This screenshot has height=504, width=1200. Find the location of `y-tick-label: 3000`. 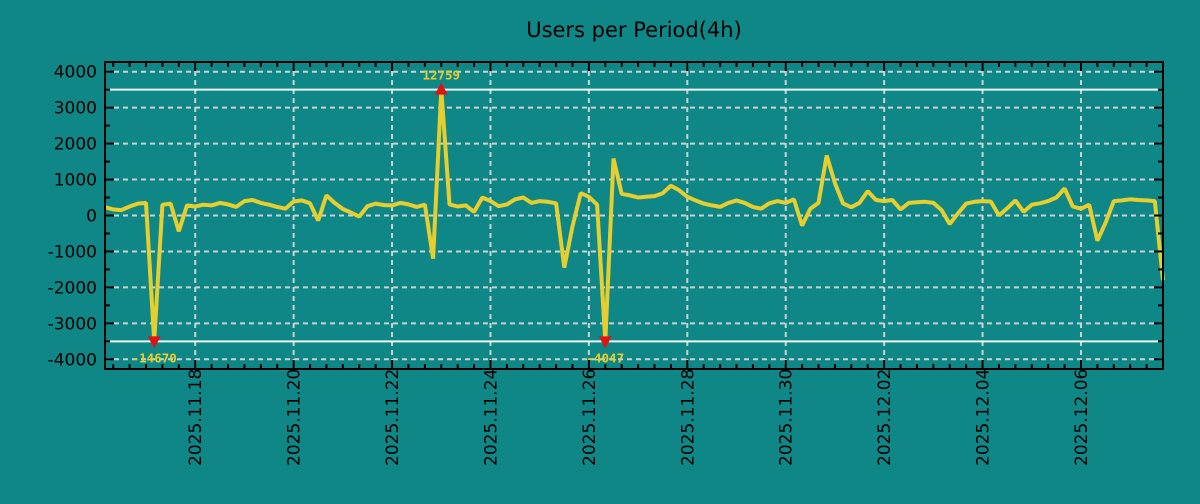

y-tick-label: 3000 is located at coordinates (75, 109).